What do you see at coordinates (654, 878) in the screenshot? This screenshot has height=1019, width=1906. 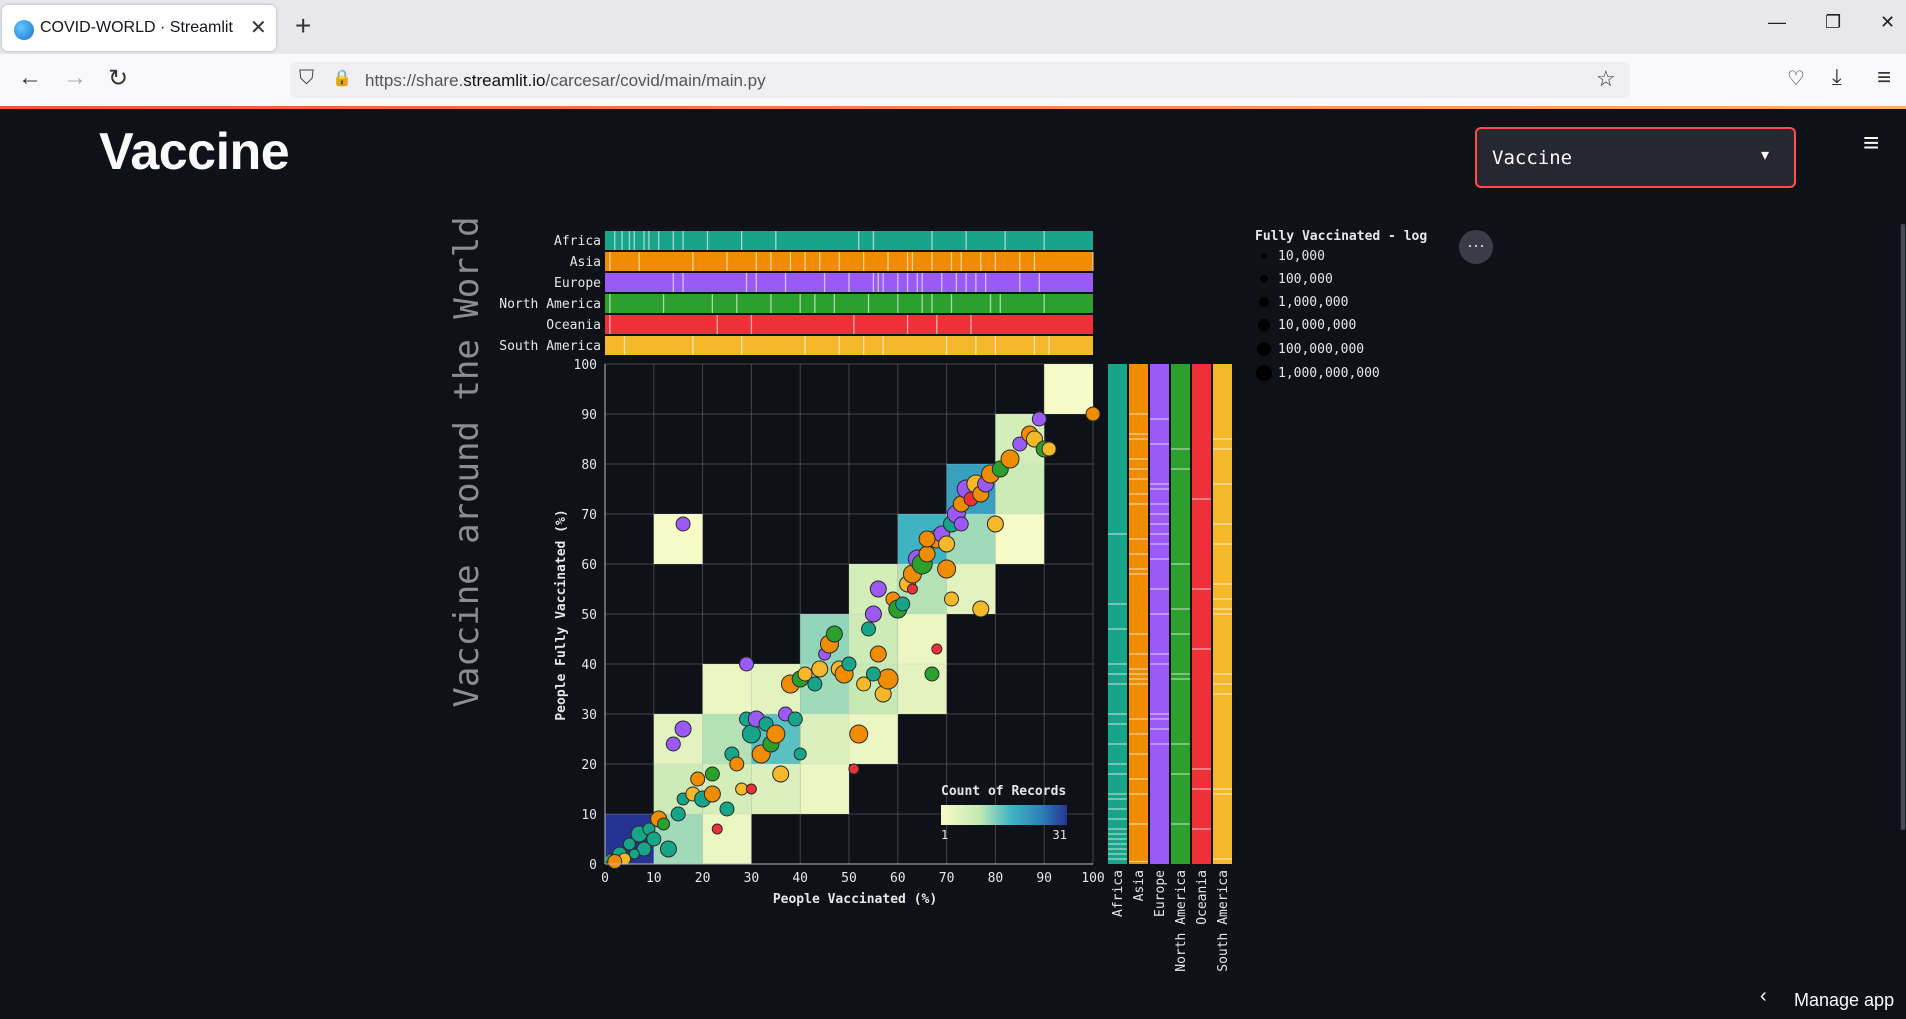 I see `x-tick-label: 10` at bounding box center [654, 878].